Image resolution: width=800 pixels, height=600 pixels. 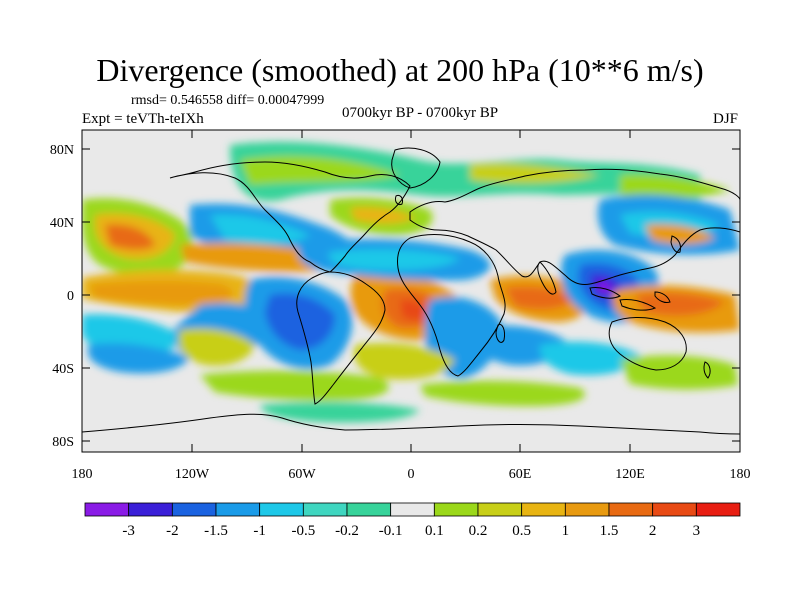 What do you see at coordinates (391, 531) in the screenshot?
I see `colorbar-label: -0.1` at bounding box center [391, 531].